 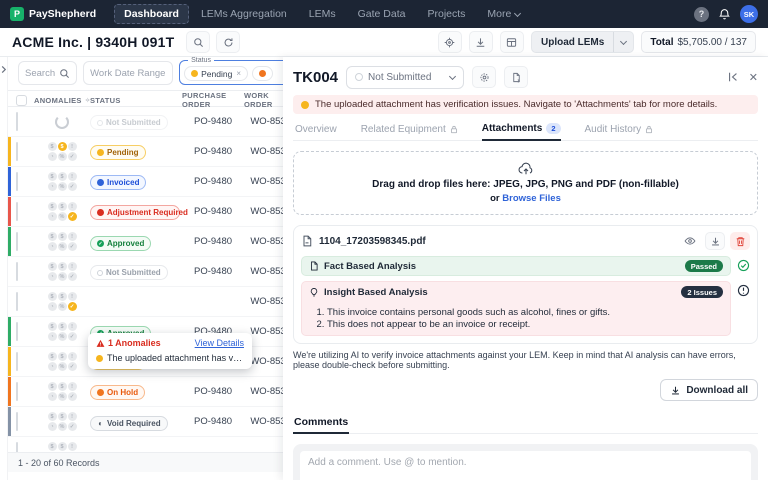 I want to click on notifications-bell-icon, so click(x=724, y=14).